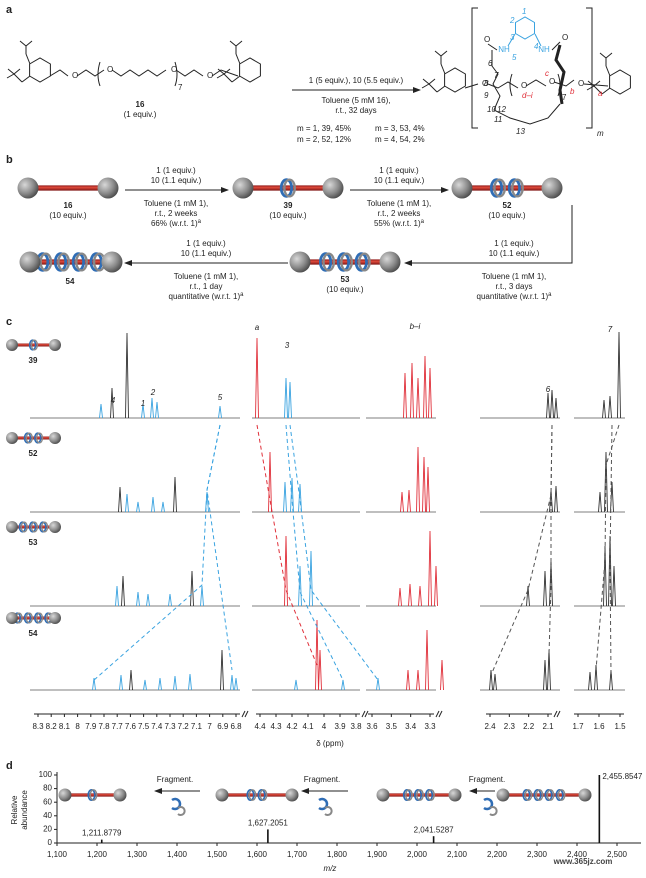 The height and width of the screenshot is (878, 646). What do you see at coordinates (501, 109) in the screenshot?
I see `atom-number: 12` at bounding box center [501, 109].